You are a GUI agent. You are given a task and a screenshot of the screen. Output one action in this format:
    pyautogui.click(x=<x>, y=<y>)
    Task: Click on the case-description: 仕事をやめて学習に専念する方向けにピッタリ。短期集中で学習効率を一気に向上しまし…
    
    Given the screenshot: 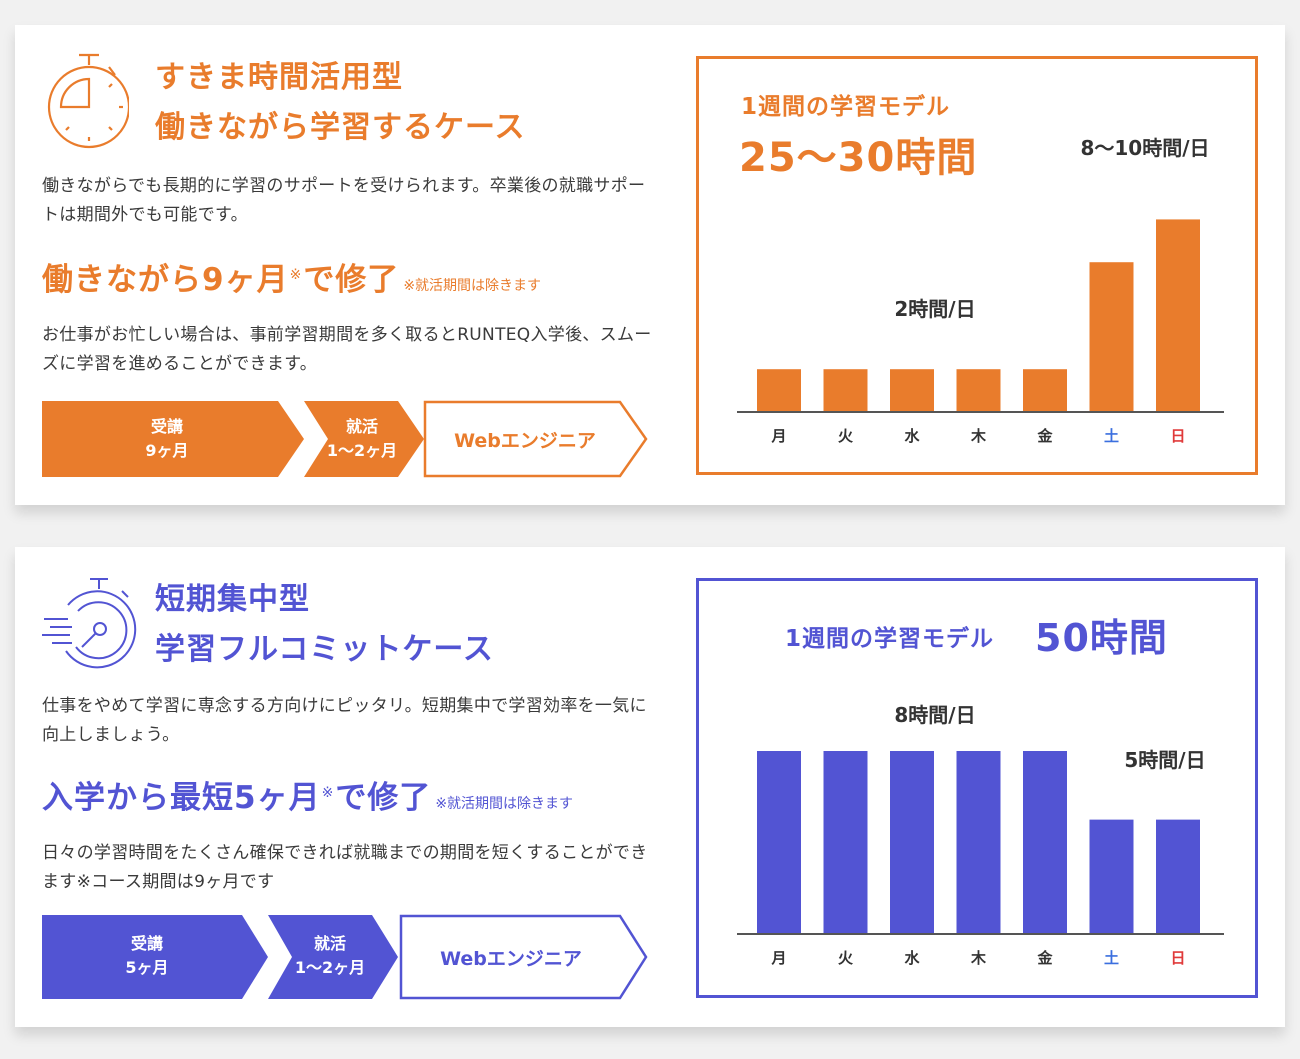 What is the action you would take?
    pyautogui.click(x=344, y=720)
    